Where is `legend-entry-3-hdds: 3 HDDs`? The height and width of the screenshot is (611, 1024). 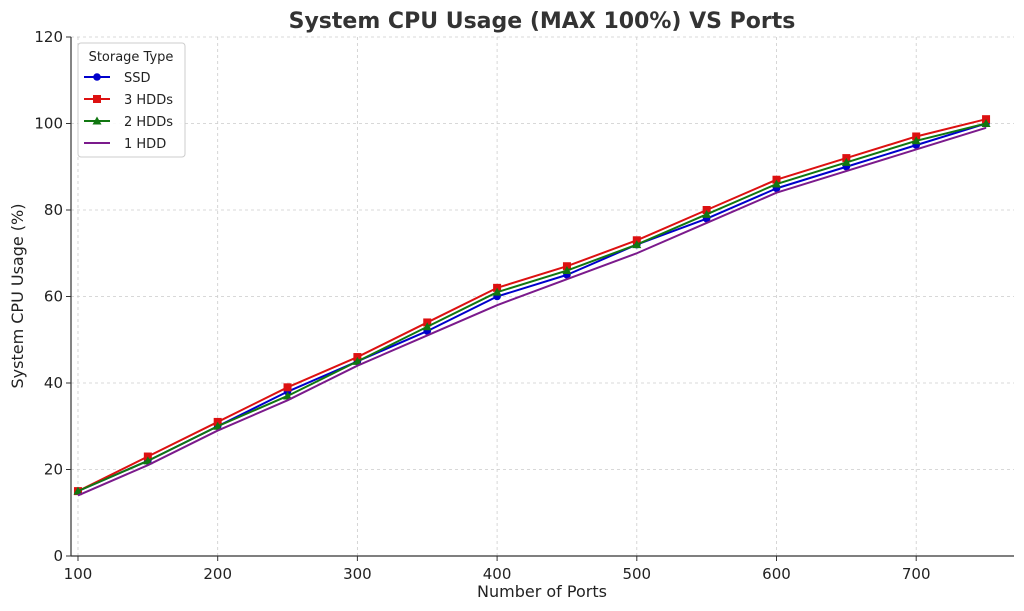
legend-entry-3-hdds: 3 HDDs is located at coordinates (128, 100).